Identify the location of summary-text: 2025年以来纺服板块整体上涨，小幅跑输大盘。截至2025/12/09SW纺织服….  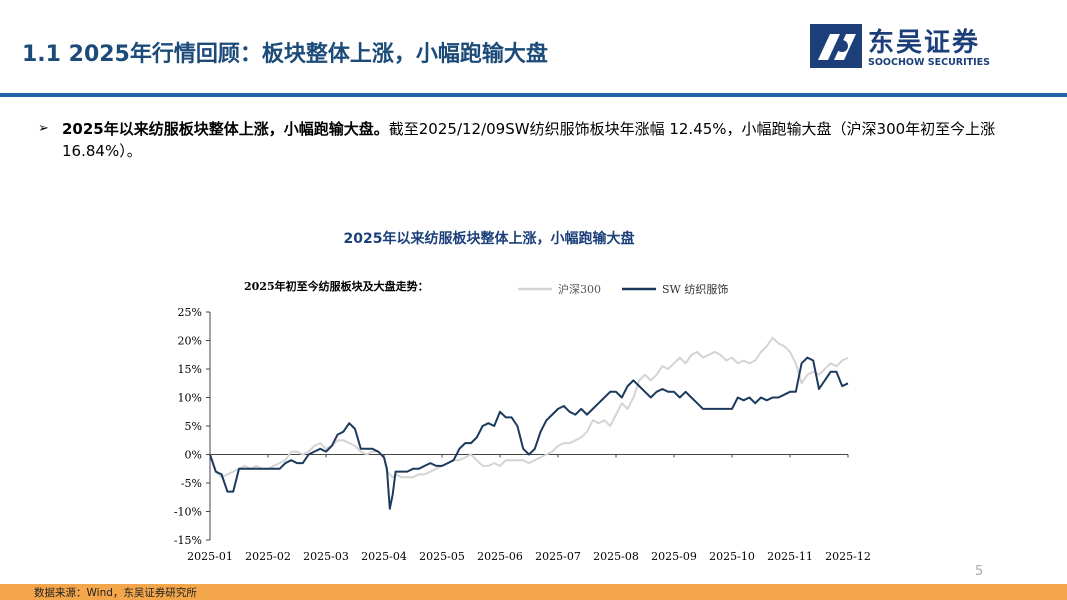
(555, 140).